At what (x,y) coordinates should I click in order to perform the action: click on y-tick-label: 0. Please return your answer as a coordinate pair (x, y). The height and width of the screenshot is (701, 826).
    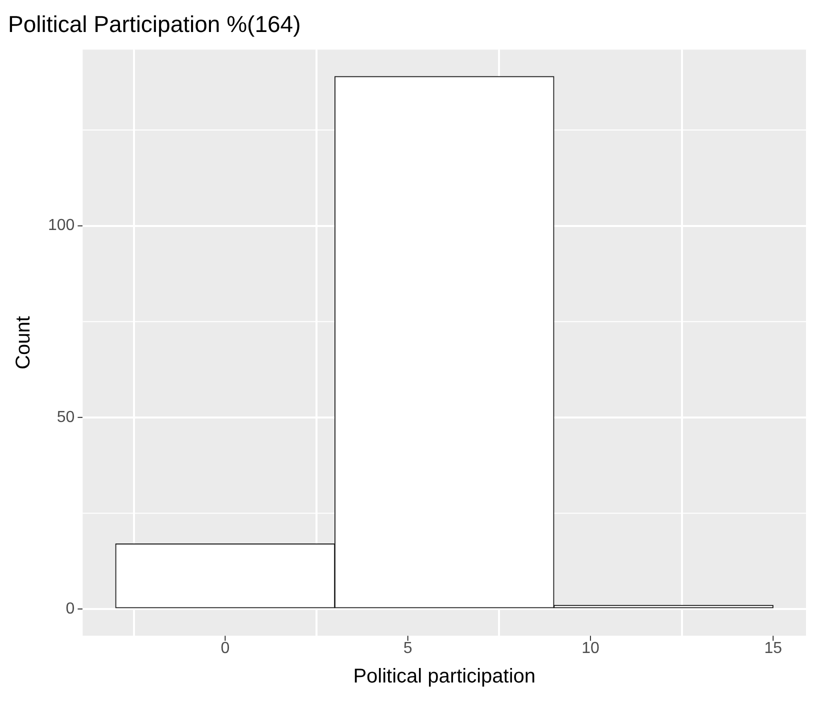
    Looking at the image, I should click on (70, 609).